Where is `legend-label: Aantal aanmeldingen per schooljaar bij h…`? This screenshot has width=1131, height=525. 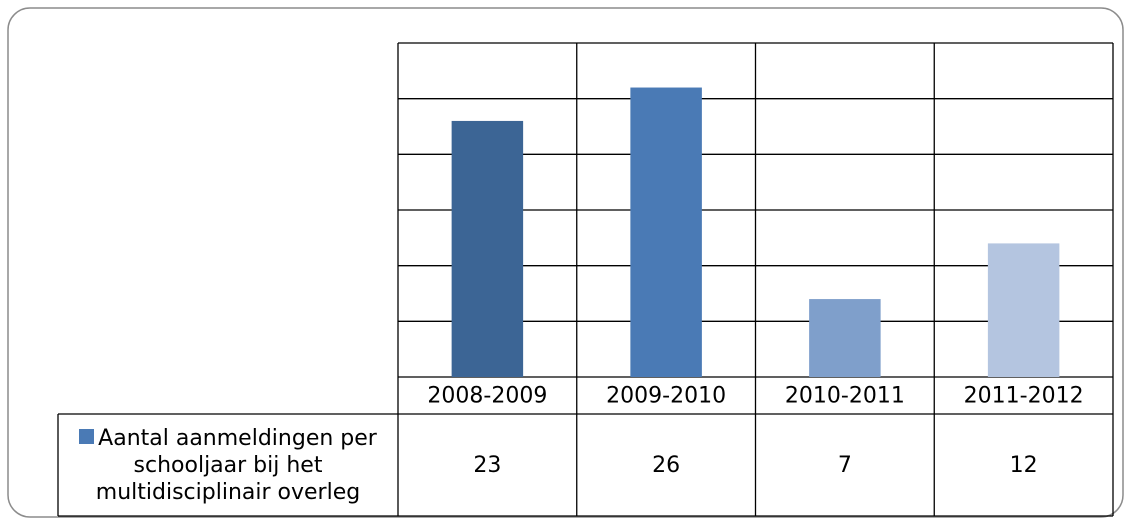
legend-label: Aantal aanmeldingen per schooljaar bij h… is located at coordinates (236, 465).